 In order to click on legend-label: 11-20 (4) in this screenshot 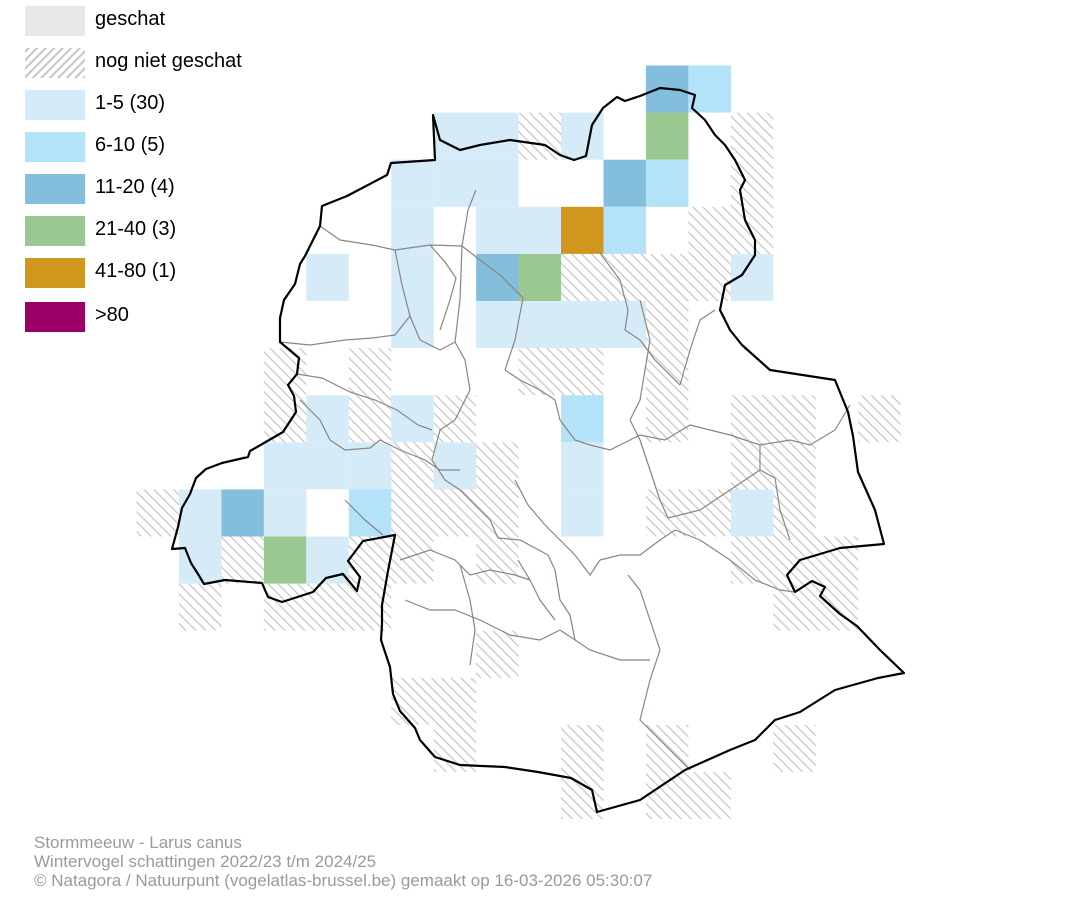, I will do `click(135, 187)`.